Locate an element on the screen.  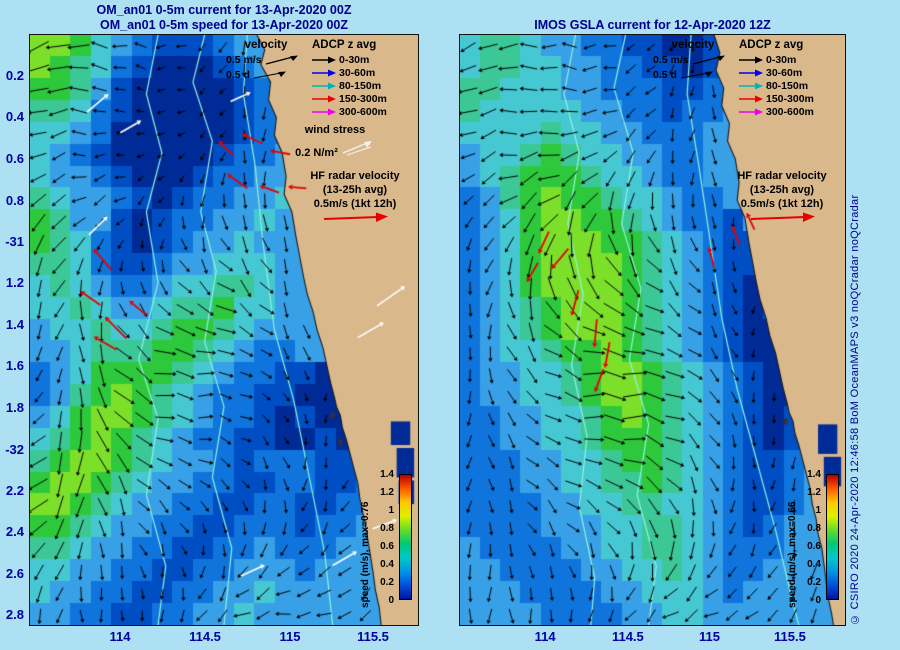
velocity-scale-arrow-icon is located at coordinates (281, 60).